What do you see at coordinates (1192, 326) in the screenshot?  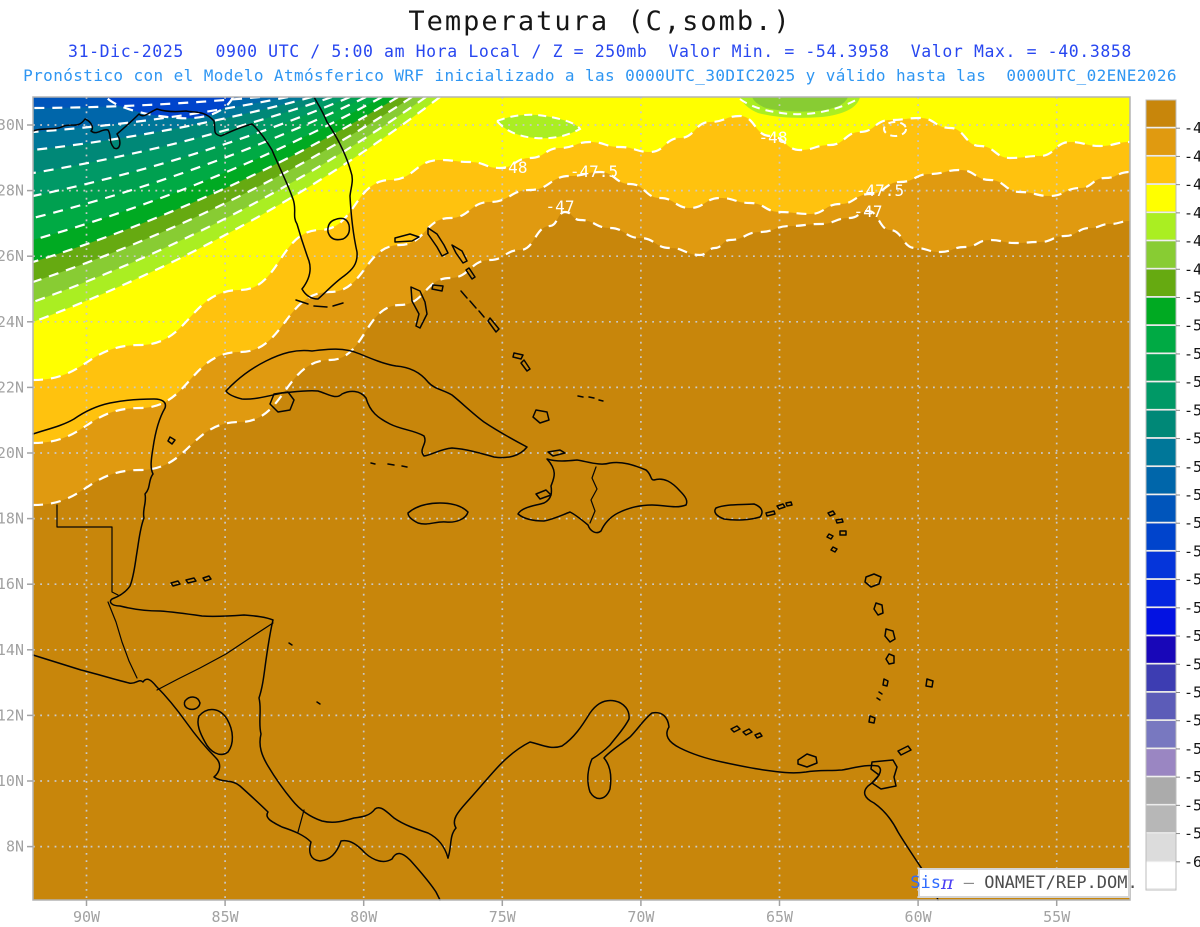 I see `svg-text: -50.5` at bounding box center [1192, 326].